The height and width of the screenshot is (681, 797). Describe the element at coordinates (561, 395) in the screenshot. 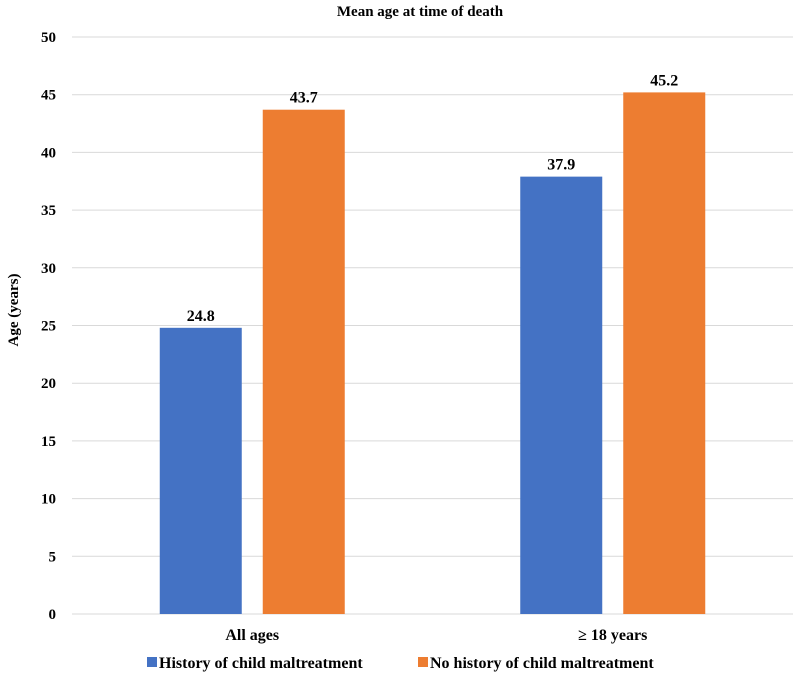

I see `bar-history-18-plus` at that location.